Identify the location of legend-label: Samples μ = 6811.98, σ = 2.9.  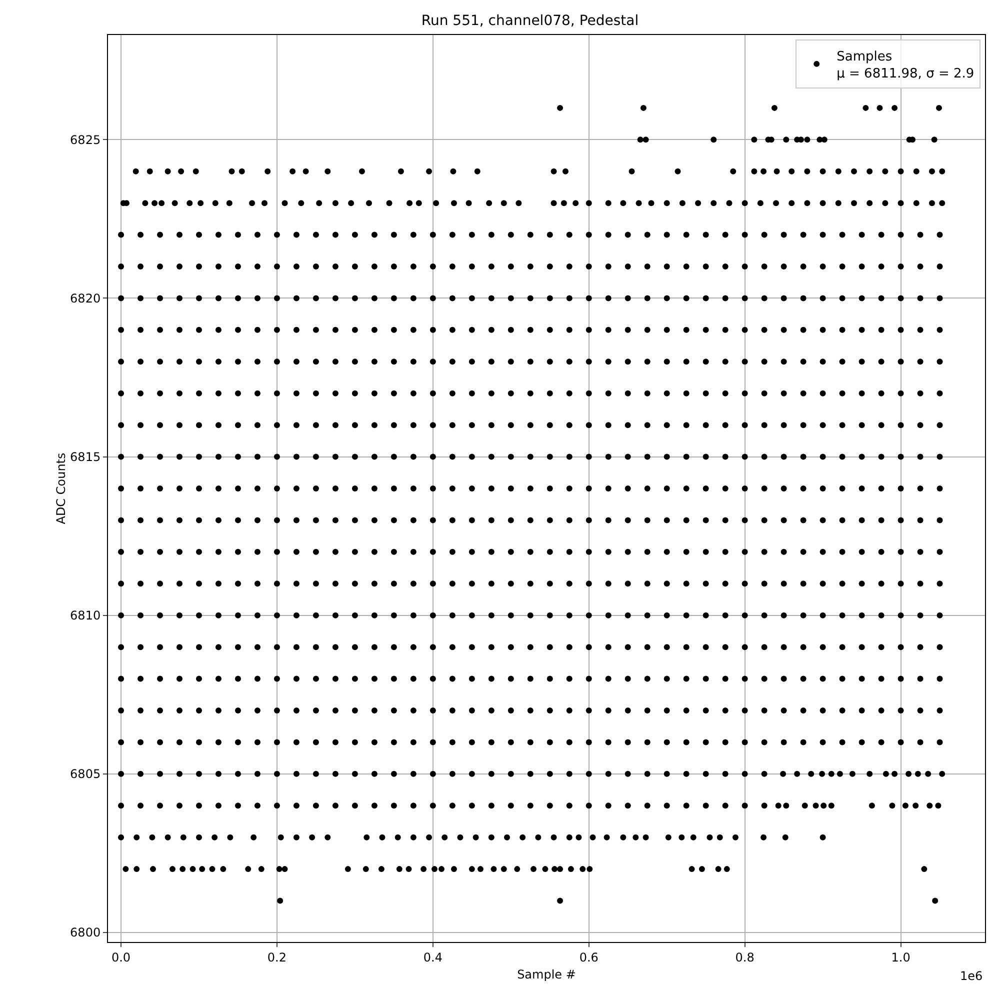
(905, 66).